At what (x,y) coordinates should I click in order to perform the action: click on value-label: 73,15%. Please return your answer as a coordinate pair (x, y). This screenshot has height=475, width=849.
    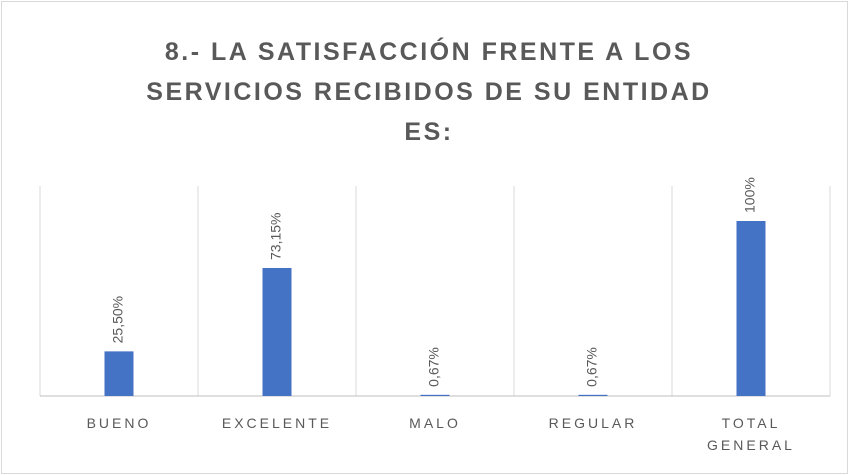
    Looking at the image, I should click on (276, 236).